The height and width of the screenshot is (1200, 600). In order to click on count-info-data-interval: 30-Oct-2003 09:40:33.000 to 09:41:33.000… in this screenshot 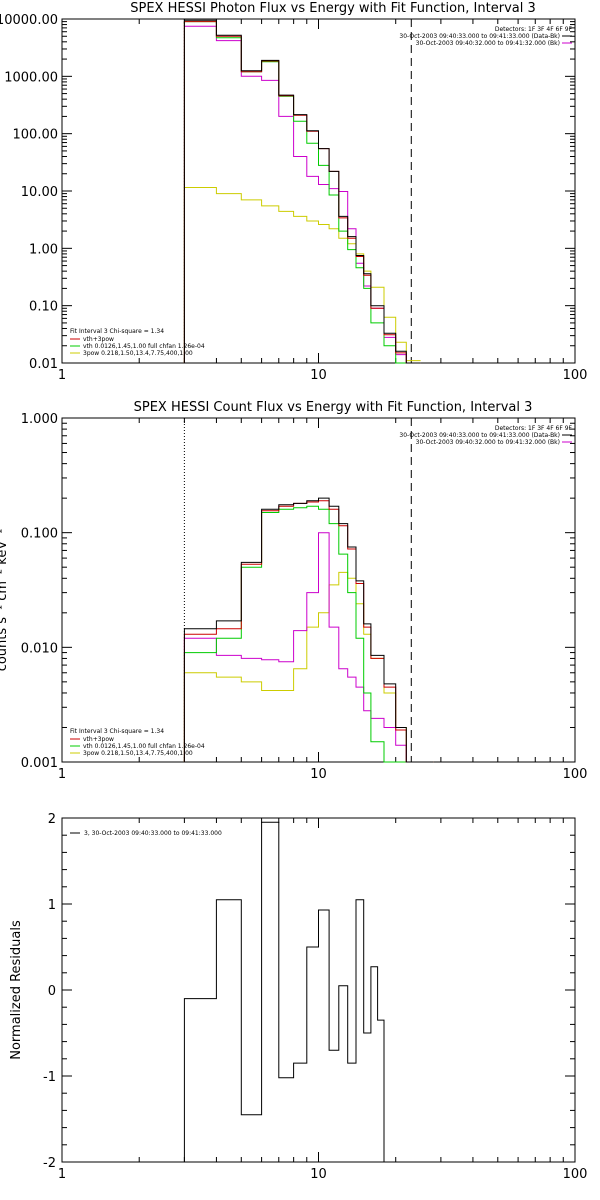, I will do `click(479, 435)`.